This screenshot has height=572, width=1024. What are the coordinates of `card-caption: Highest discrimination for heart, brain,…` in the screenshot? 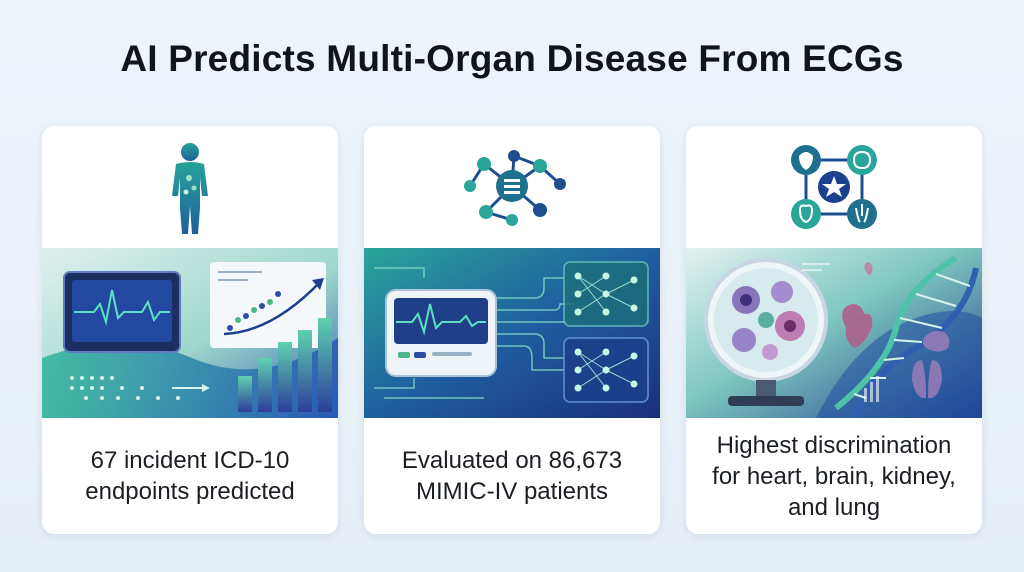 It's located at (834, 476).